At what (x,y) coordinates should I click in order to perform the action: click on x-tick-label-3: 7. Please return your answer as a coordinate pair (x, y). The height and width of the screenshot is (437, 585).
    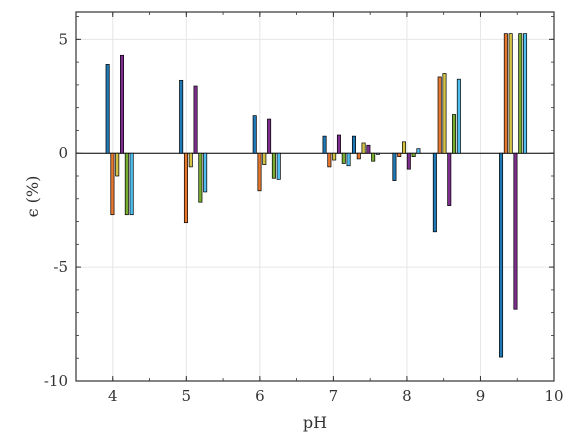
    Looking at the image, I should click on (334, 396).